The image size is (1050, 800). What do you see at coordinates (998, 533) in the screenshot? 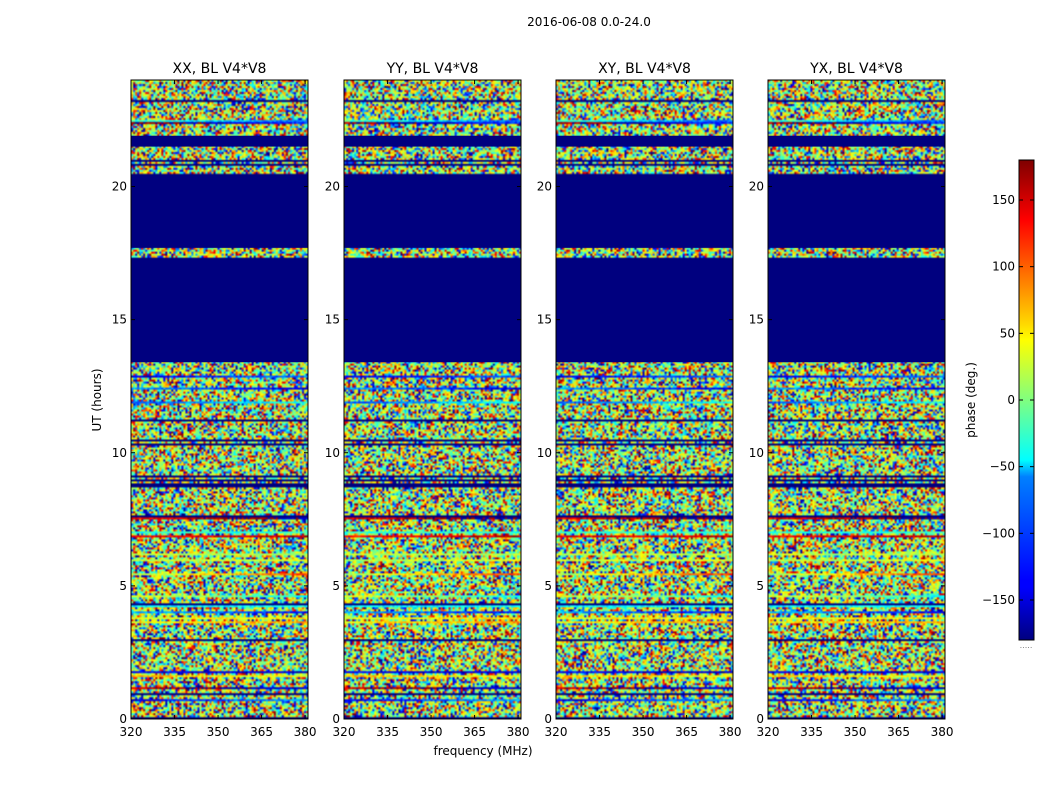
I see `colorbar-tick-label: −100` at bounding box center [998, 533].